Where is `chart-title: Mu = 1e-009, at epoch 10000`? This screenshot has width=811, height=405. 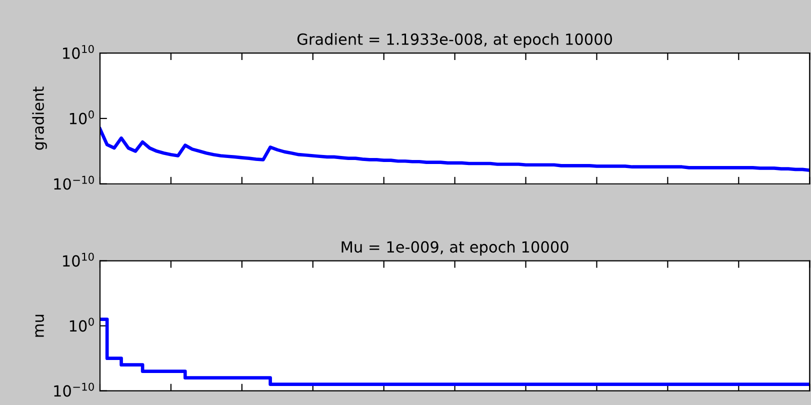 chart-title: Mu = 1e-009, at epoch 10000 is located at coordinates (455, 248).